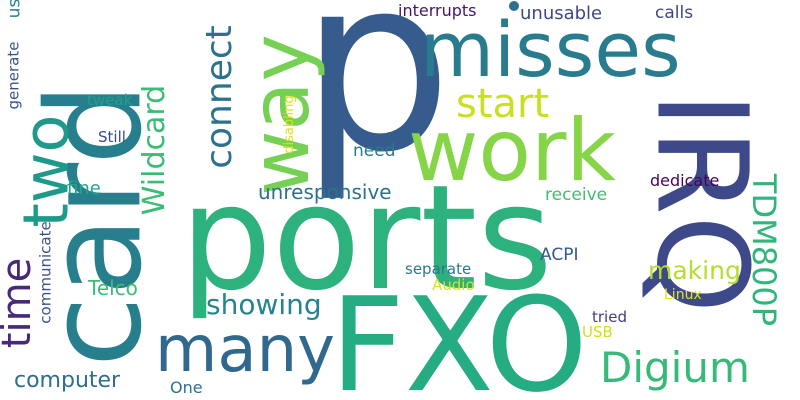 The height and width of the screenshot is (400, 800). I want to click on word-receive: receive, so click(576, 195).